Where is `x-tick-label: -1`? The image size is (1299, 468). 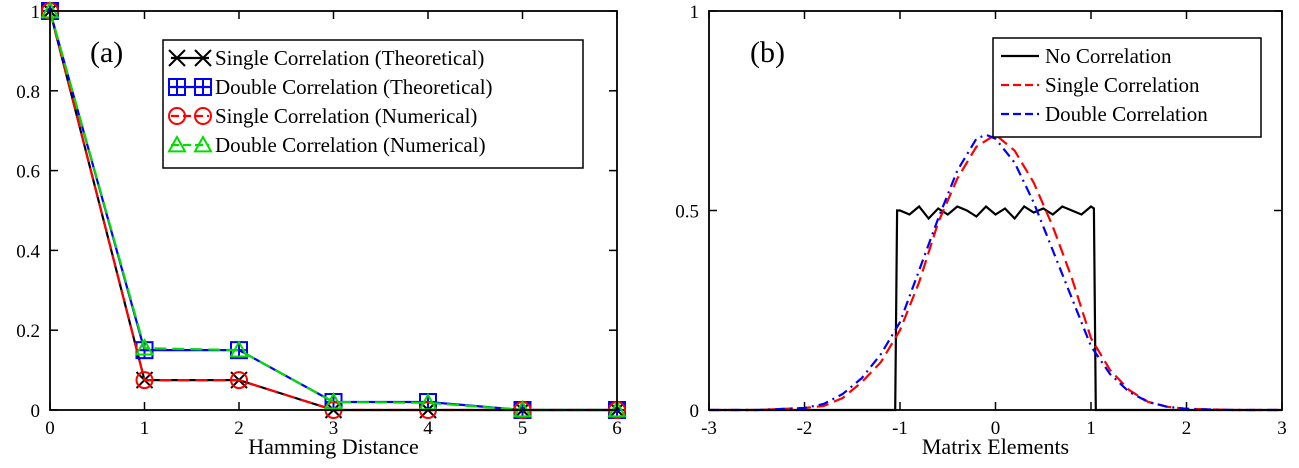 x-tick-label: -1 is located at coordinates (900, 428).